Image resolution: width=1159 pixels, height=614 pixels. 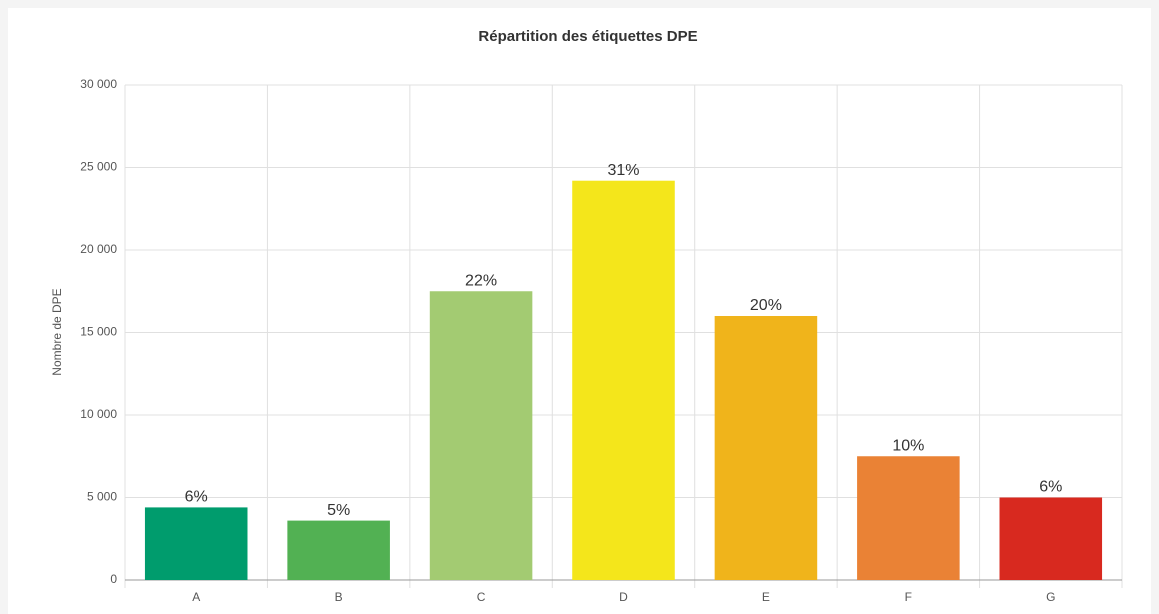 What do you see at coordinates (98, 249) in the screenshot?
I see `y-tick-label: 20 000` at bounding box center [98, 249].